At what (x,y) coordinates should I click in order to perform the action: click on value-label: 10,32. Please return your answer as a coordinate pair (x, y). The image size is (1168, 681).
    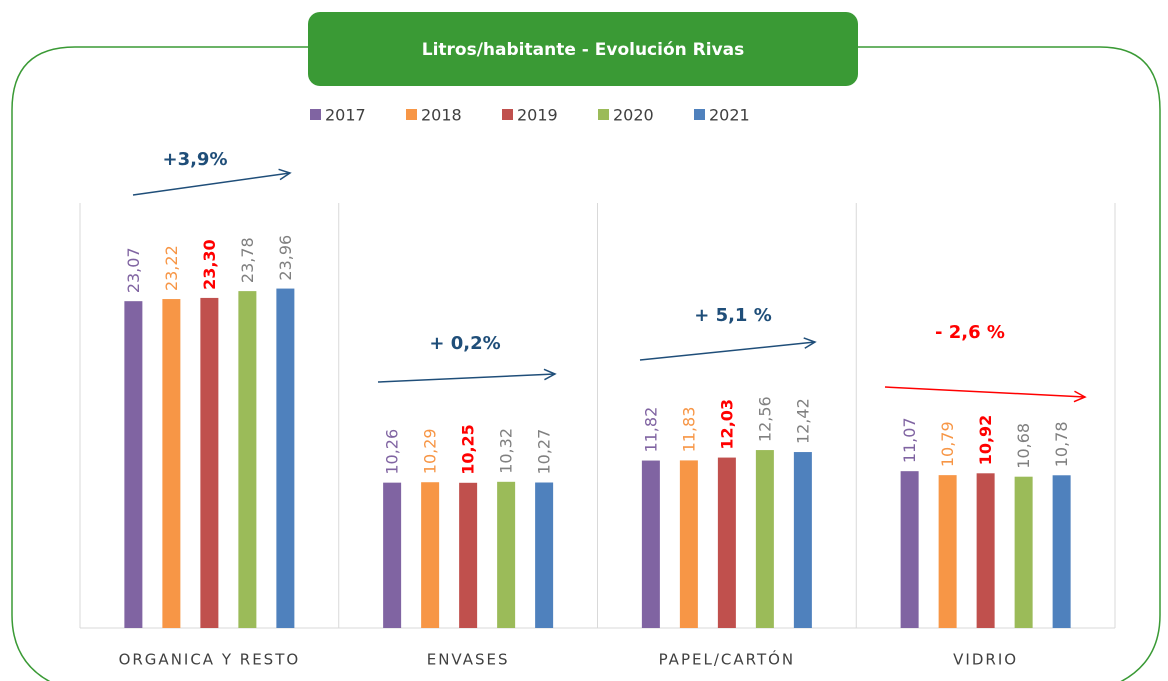
    Looking at the image, I should click on (506, 451).